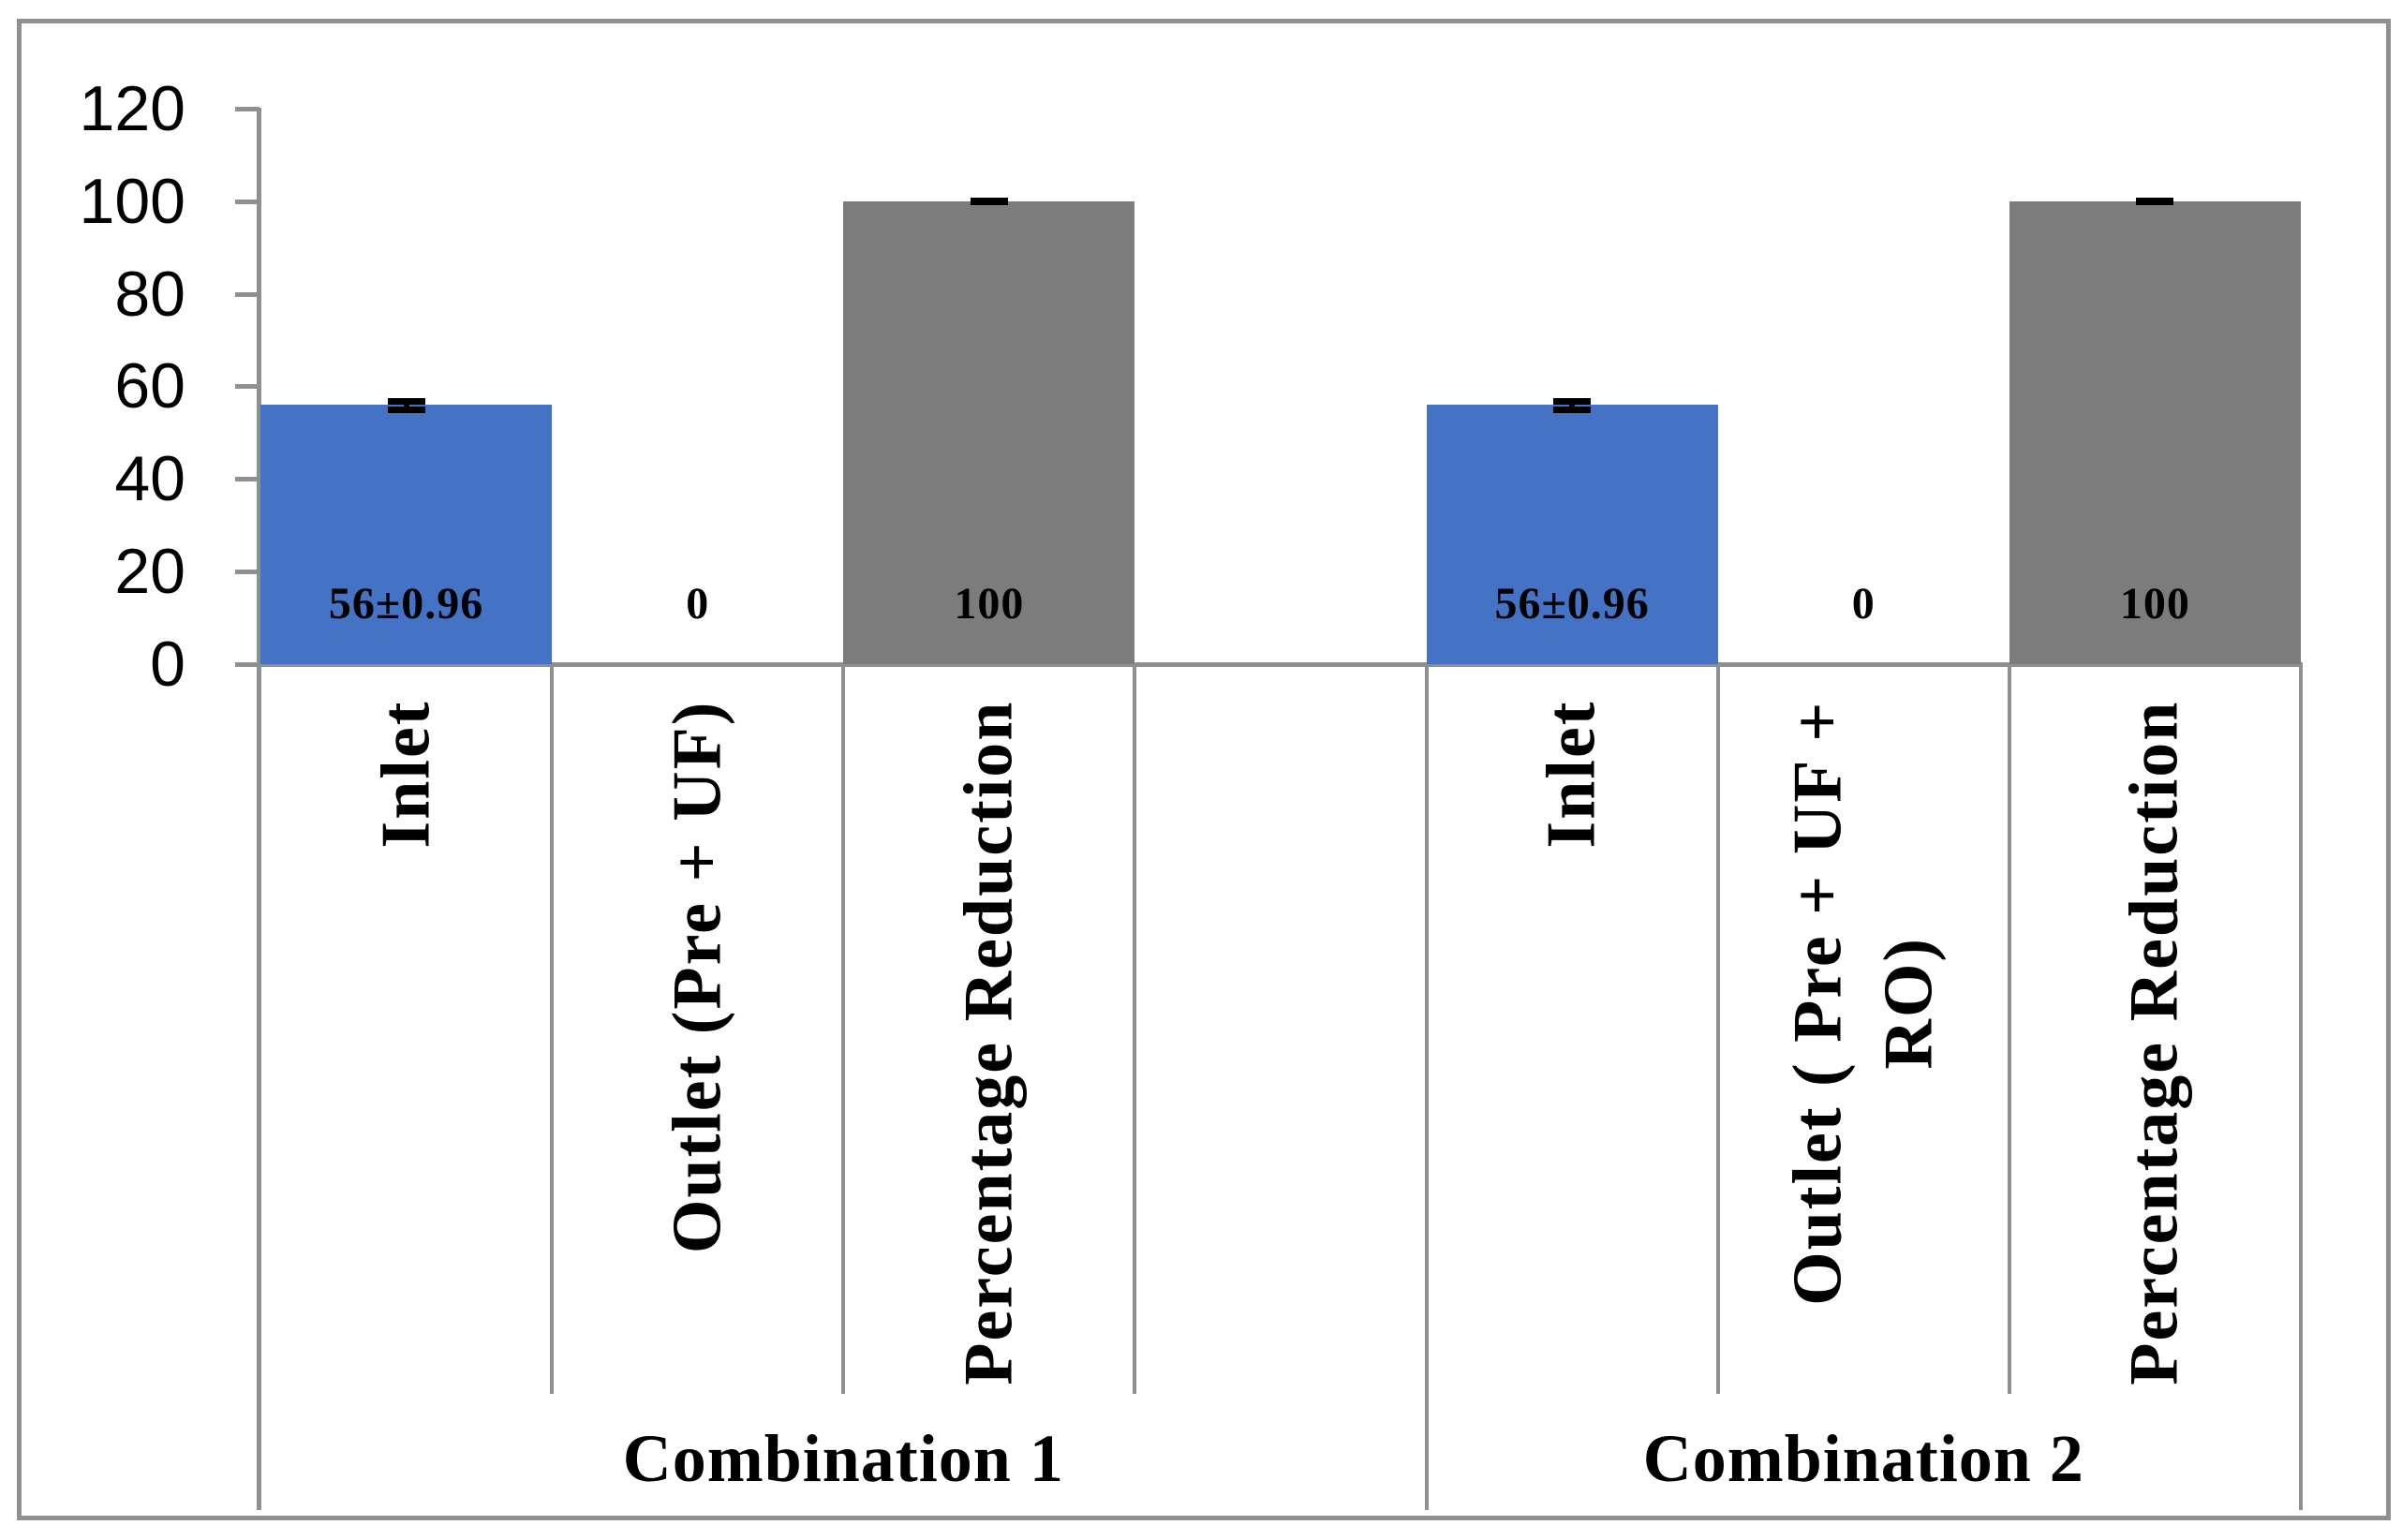 This screenshot has width=2402, height=1540. I want to click on group-label-combination-1: Combination 1, so click(843, 1458).